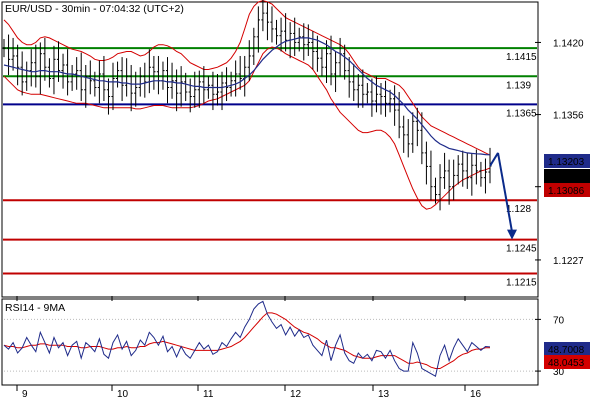 The width and height of the screenshot is (590, 400). What do you see at coordinates (521, 282) in the screenshot?
I see `level-label: 1.1215` at bounding box center [521, 282].